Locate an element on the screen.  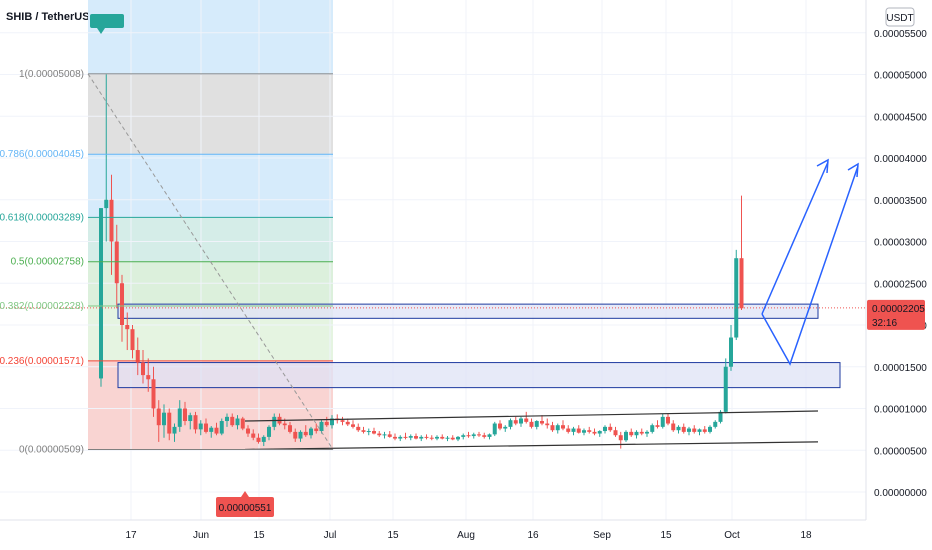
price-tick-label: 0.00000500 is located at coordinates (900, 451).